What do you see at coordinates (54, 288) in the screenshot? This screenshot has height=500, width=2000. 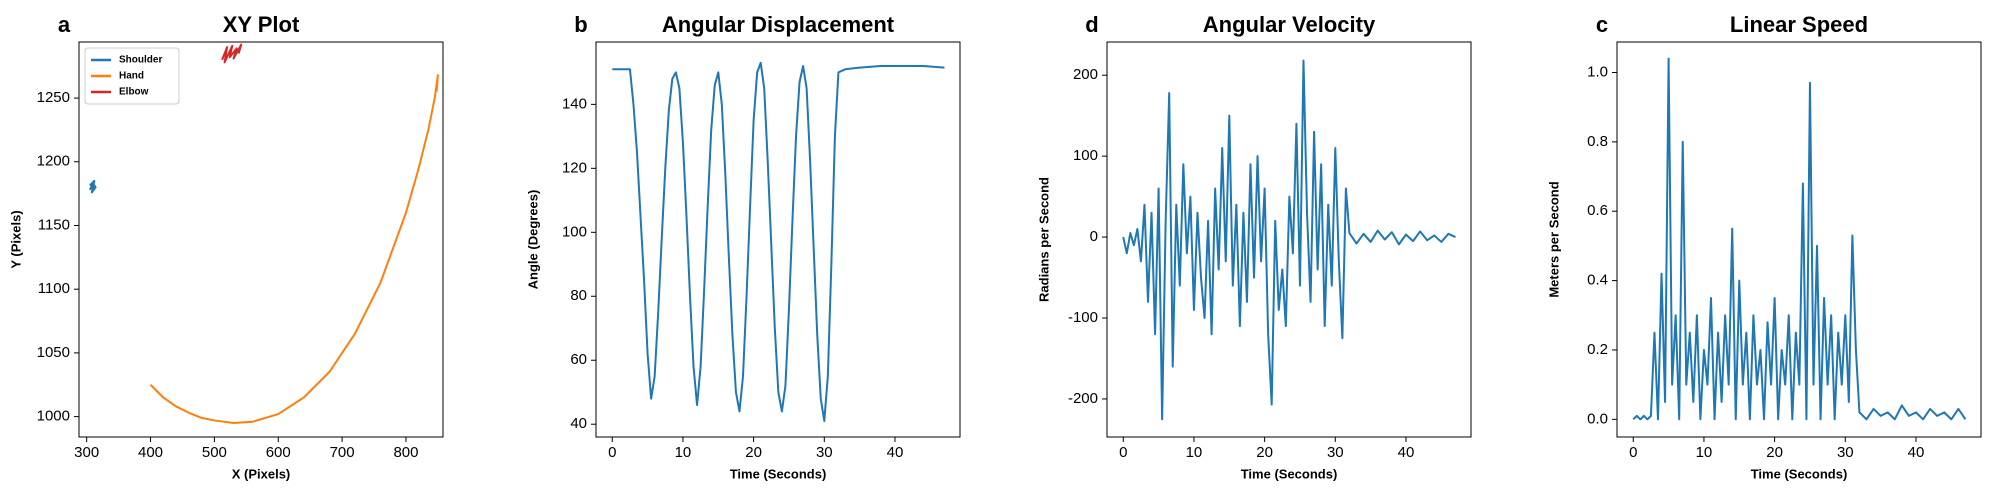 I see `y-tick-label: 1100` at bounding box center [54, 288].